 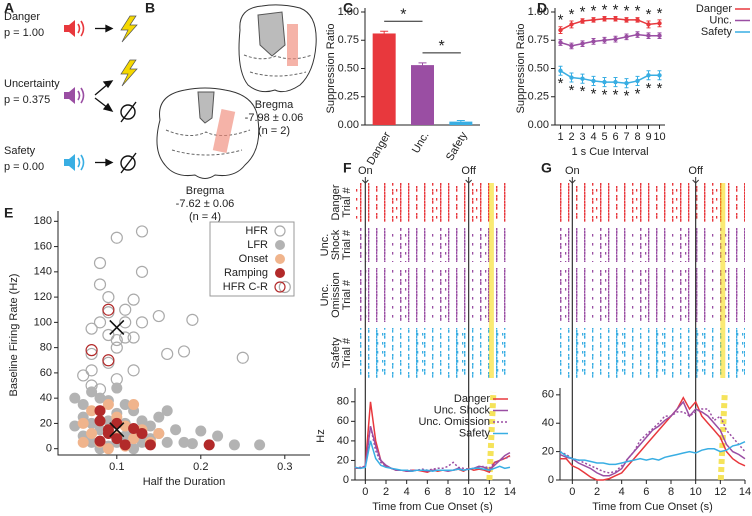 I want to click on x-tick-label: 10, so click(x=469, y=492).